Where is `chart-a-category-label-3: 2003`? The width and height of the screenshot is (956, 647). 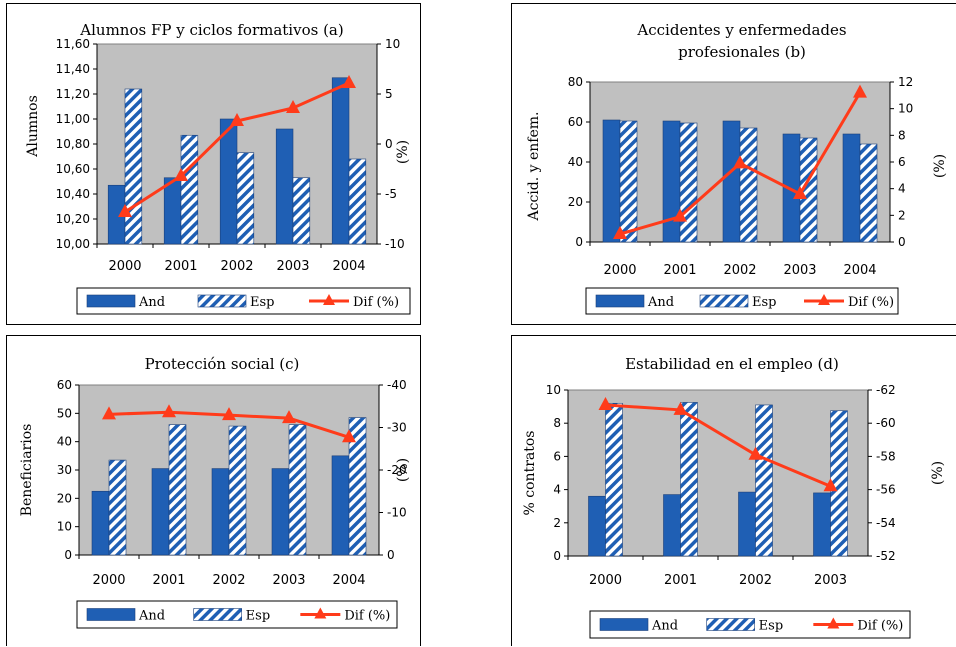
chart-a-category-label-3: 2003 is located at coordinates (292, 266).